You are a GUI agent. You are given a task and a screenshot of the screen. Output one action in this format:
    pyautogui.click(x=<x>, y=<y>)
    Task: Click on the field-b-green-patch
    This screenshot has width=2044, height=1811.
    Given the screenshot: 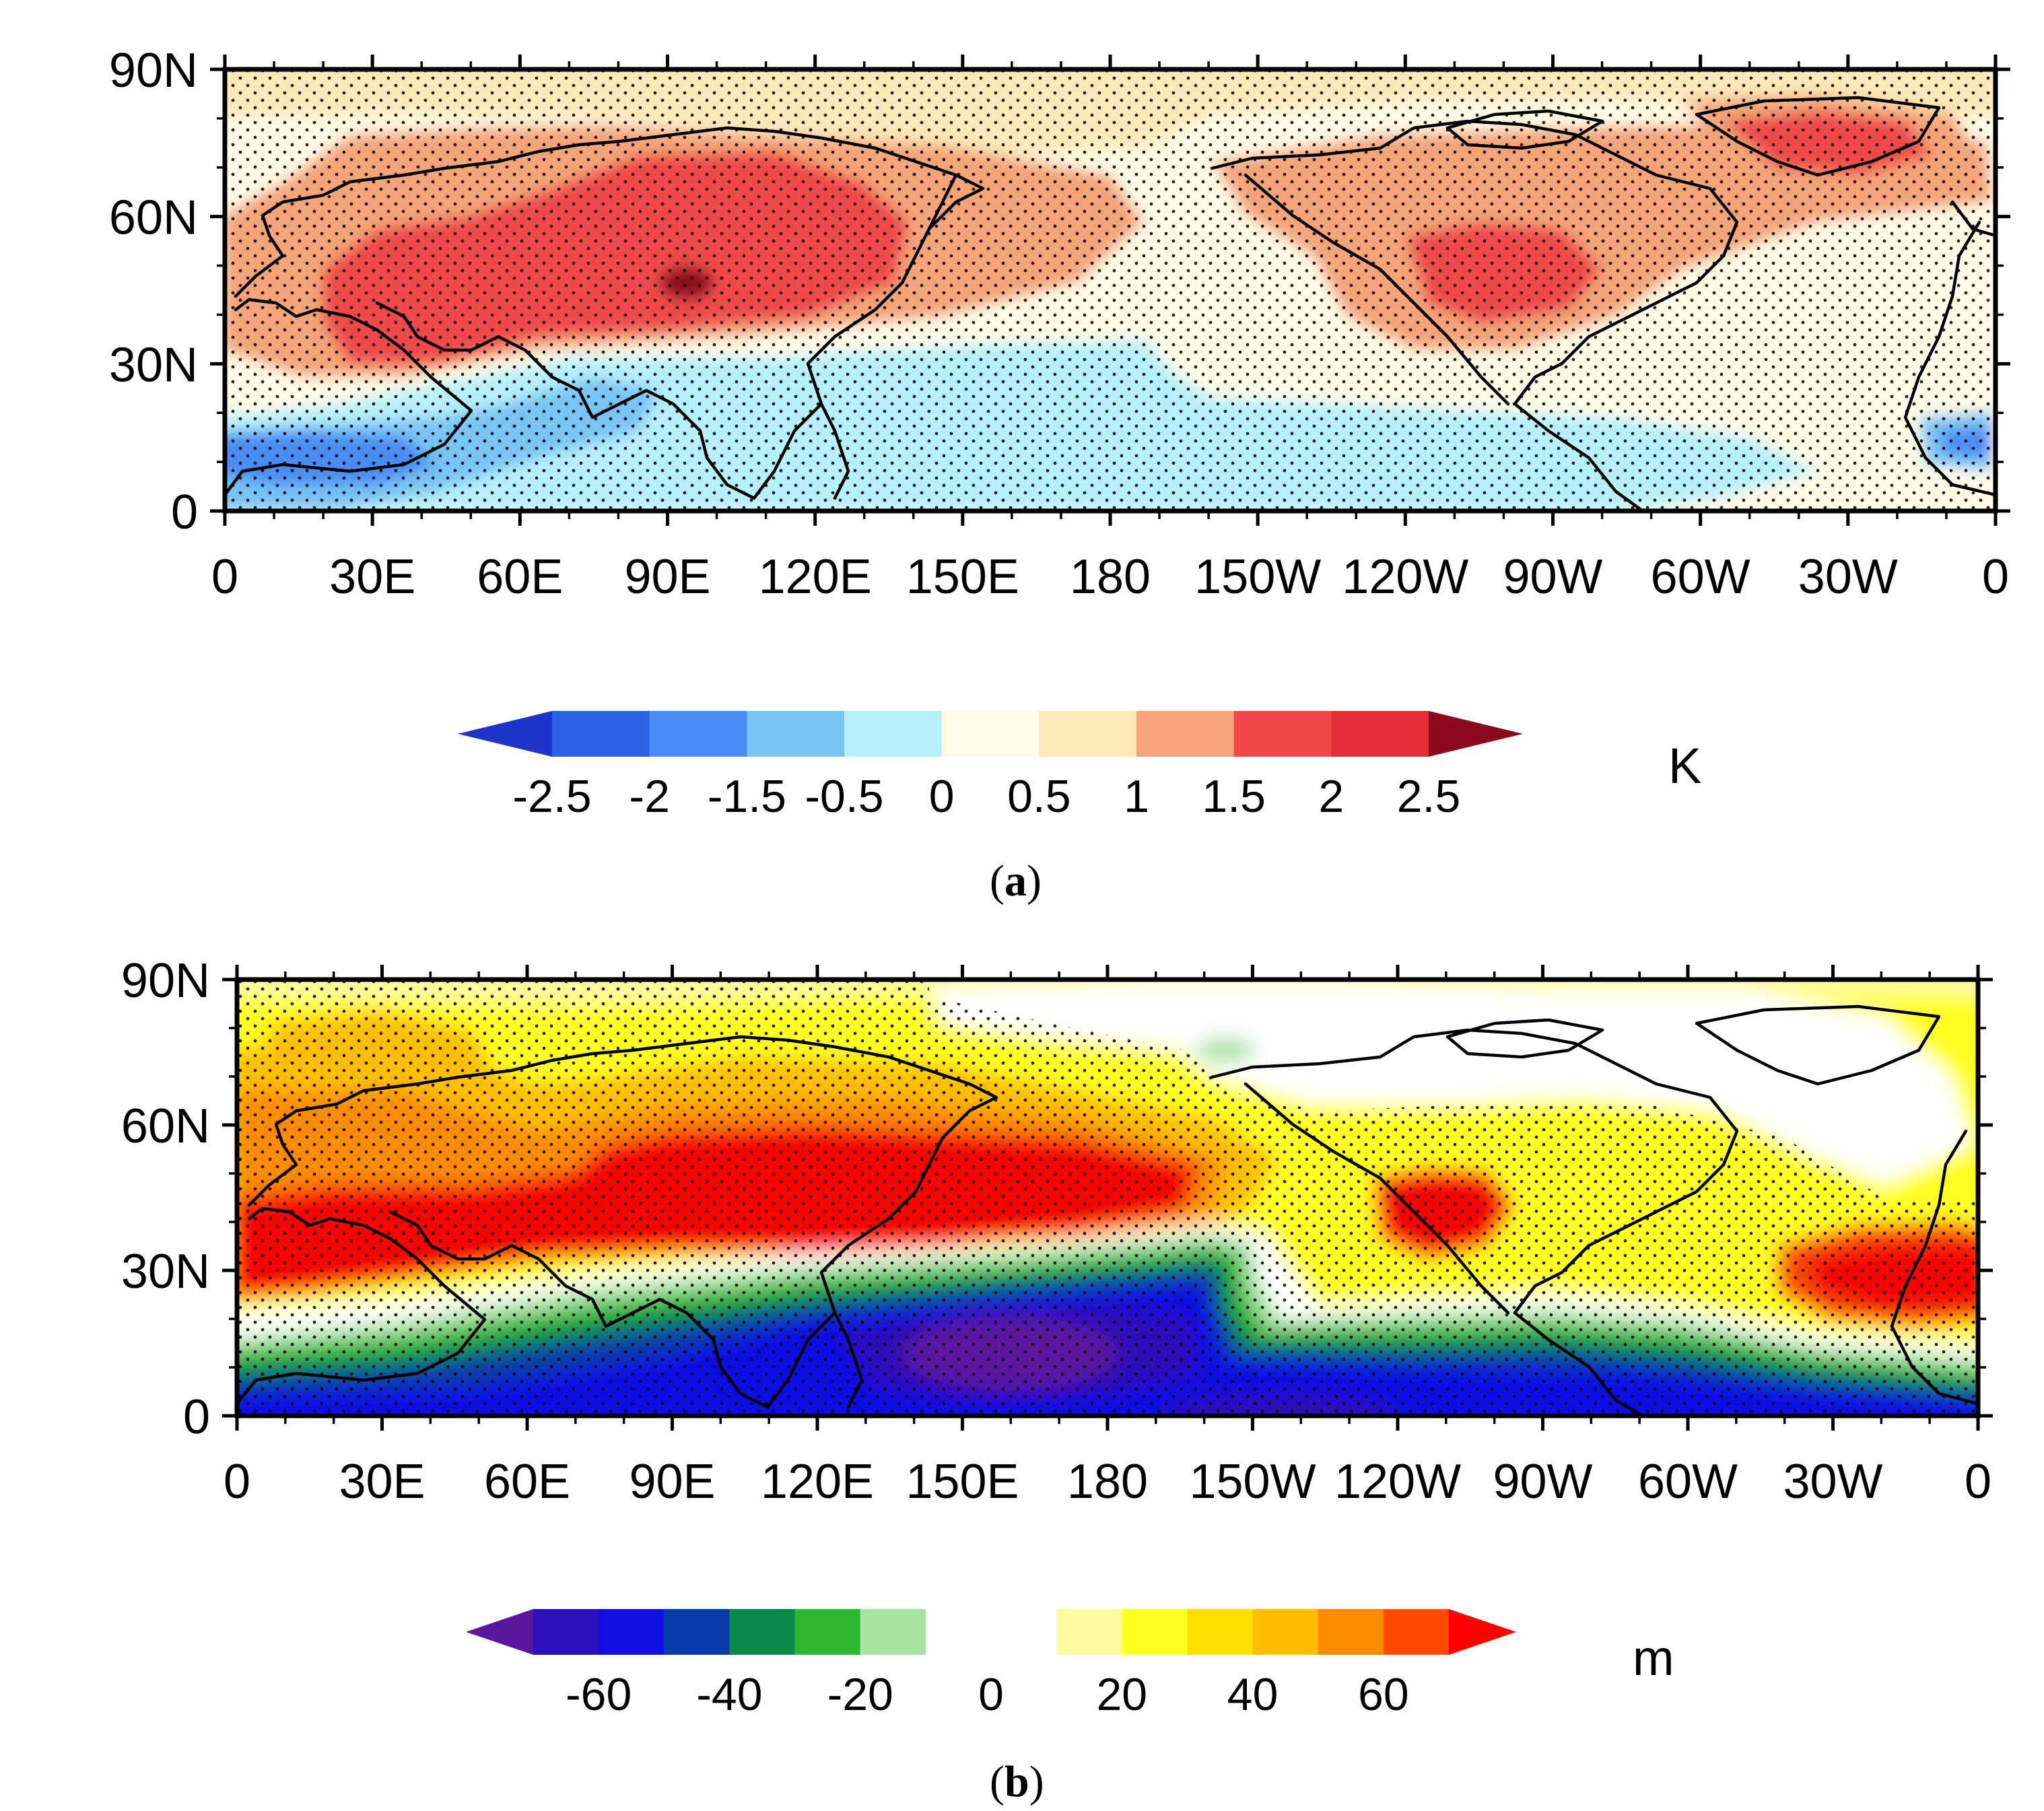 What is the action you would take?
    pyautogui.click(x=1225, y=1050)
    